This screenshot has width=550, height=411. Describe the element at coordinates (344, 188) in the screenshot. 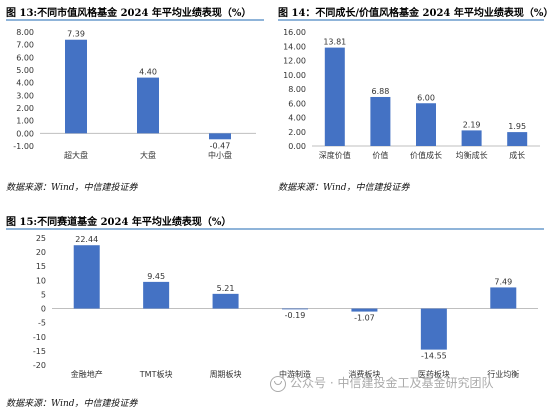

I see `figure-14-source: 数据来源：Wind，中信建投证券` at that location.